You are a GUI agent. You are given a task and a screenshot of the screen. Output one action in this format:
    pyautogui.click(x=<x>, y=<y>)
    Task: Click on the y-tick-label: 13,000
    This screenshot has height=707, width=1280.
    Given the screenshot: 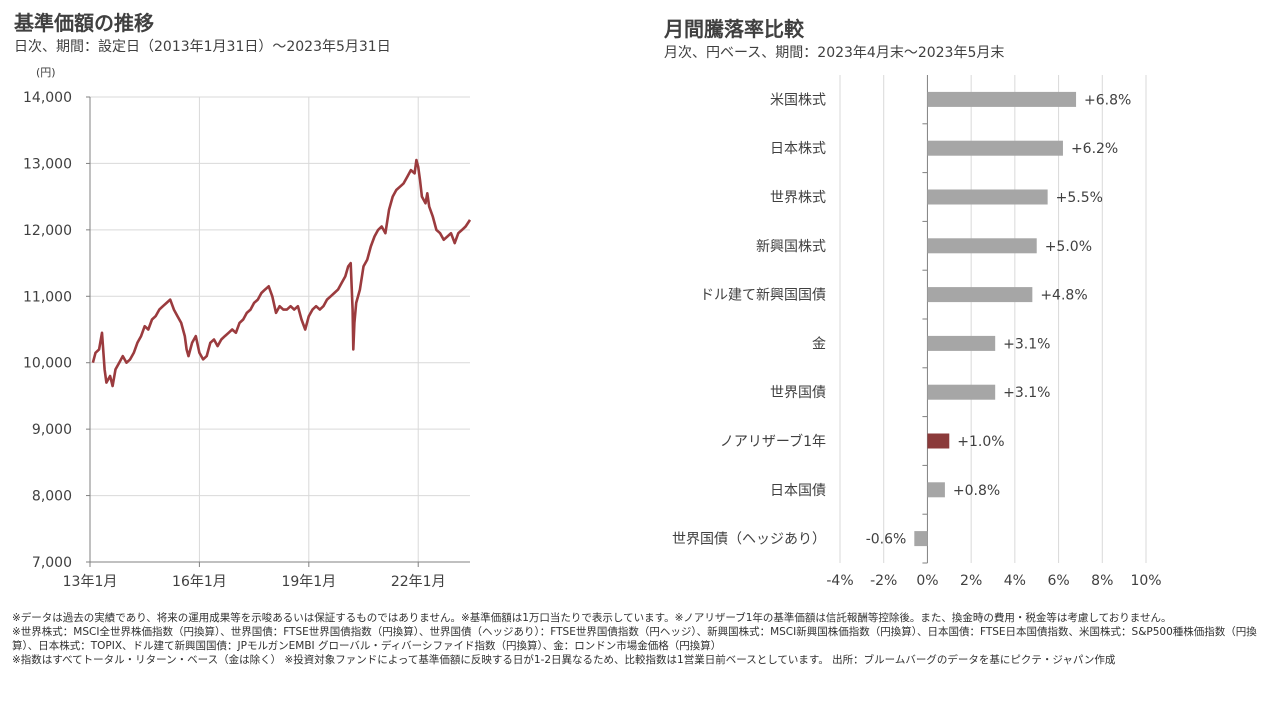 What is the action you would take?
    pyautogui.click(x=47, y=164)
    